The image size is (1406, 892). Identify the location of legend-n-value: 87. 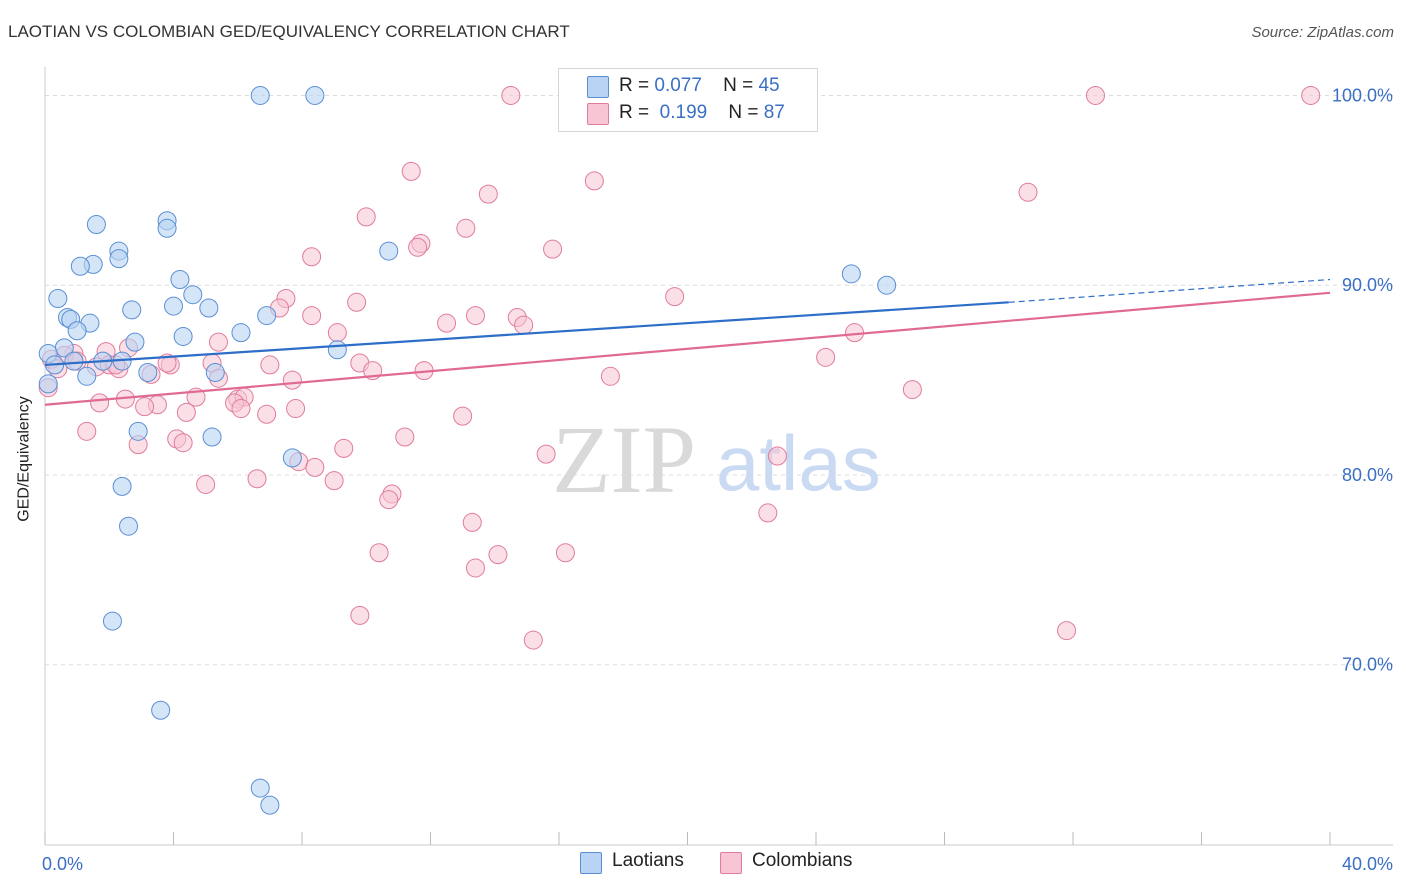
(774, 112).